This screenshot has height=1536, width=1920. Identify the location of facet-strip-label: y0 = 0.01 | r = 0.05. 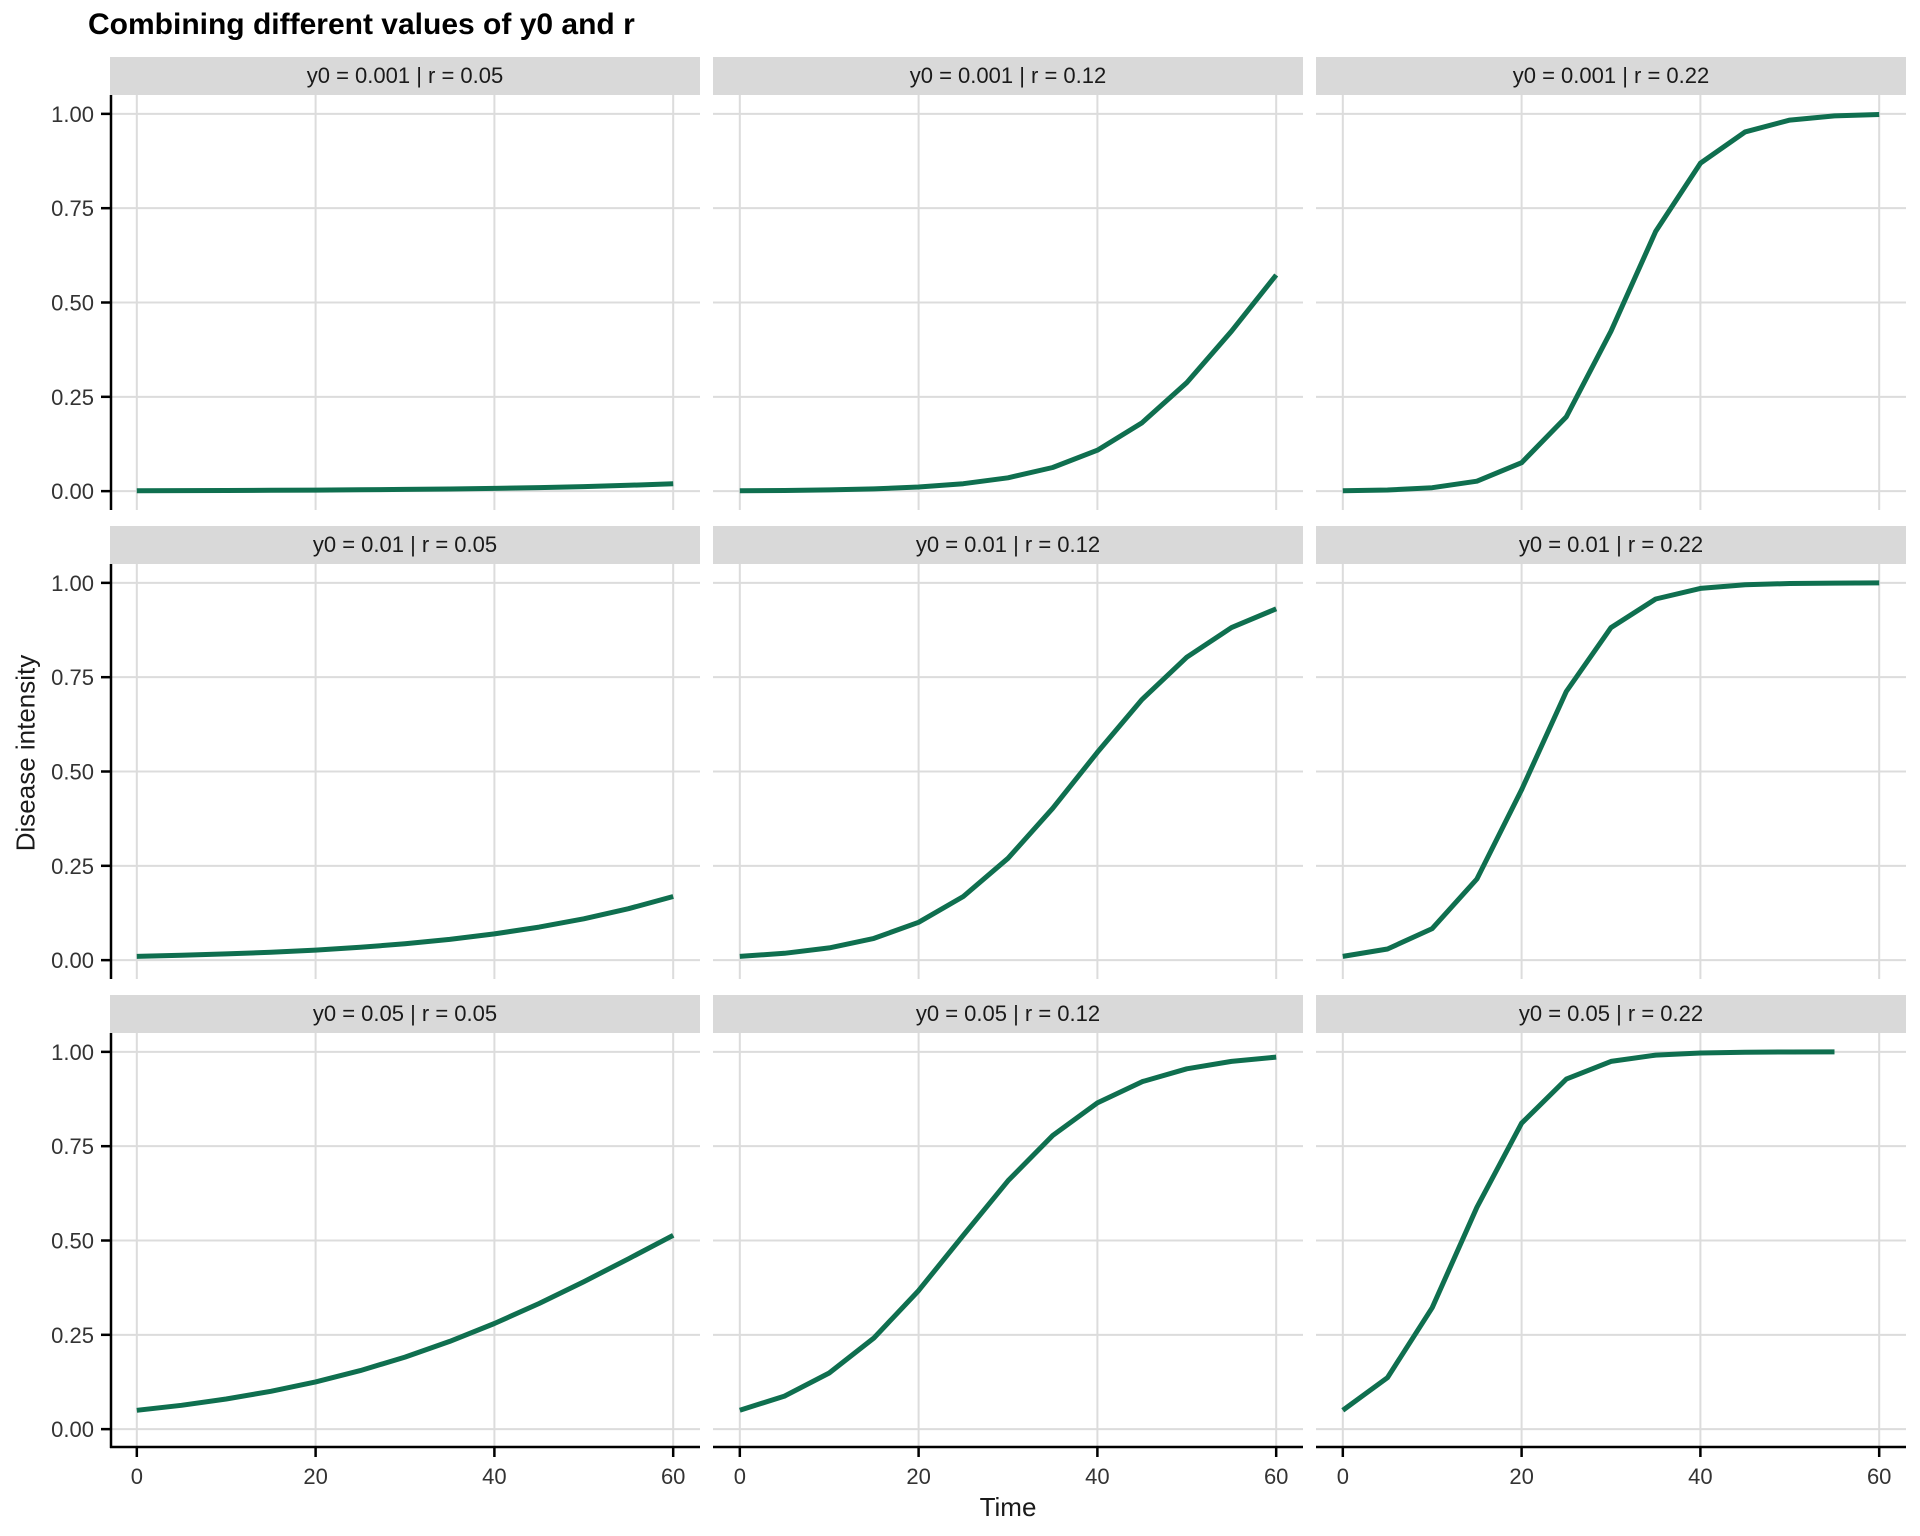
(405, 544).